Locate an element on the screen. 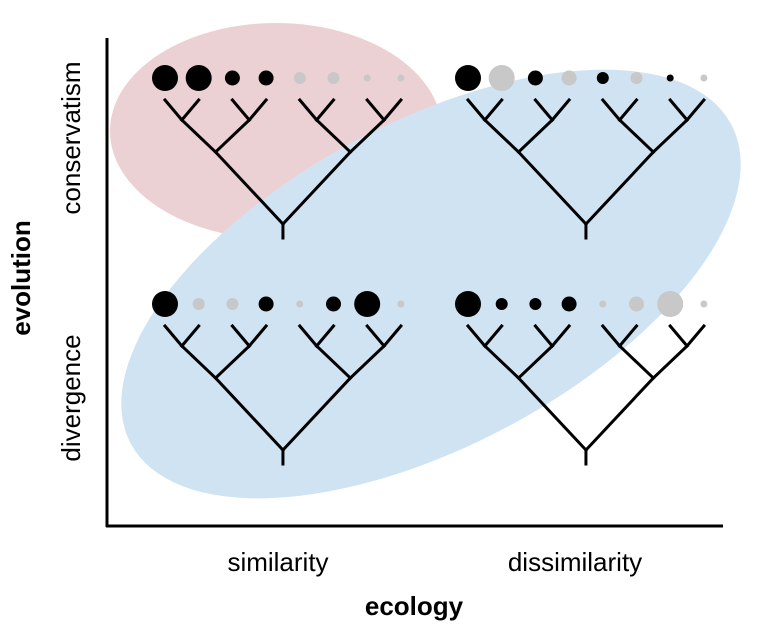 The height and width of the screenshot is (632, 764). x-category-similarity: similarity is located at coordinates (277, 562).